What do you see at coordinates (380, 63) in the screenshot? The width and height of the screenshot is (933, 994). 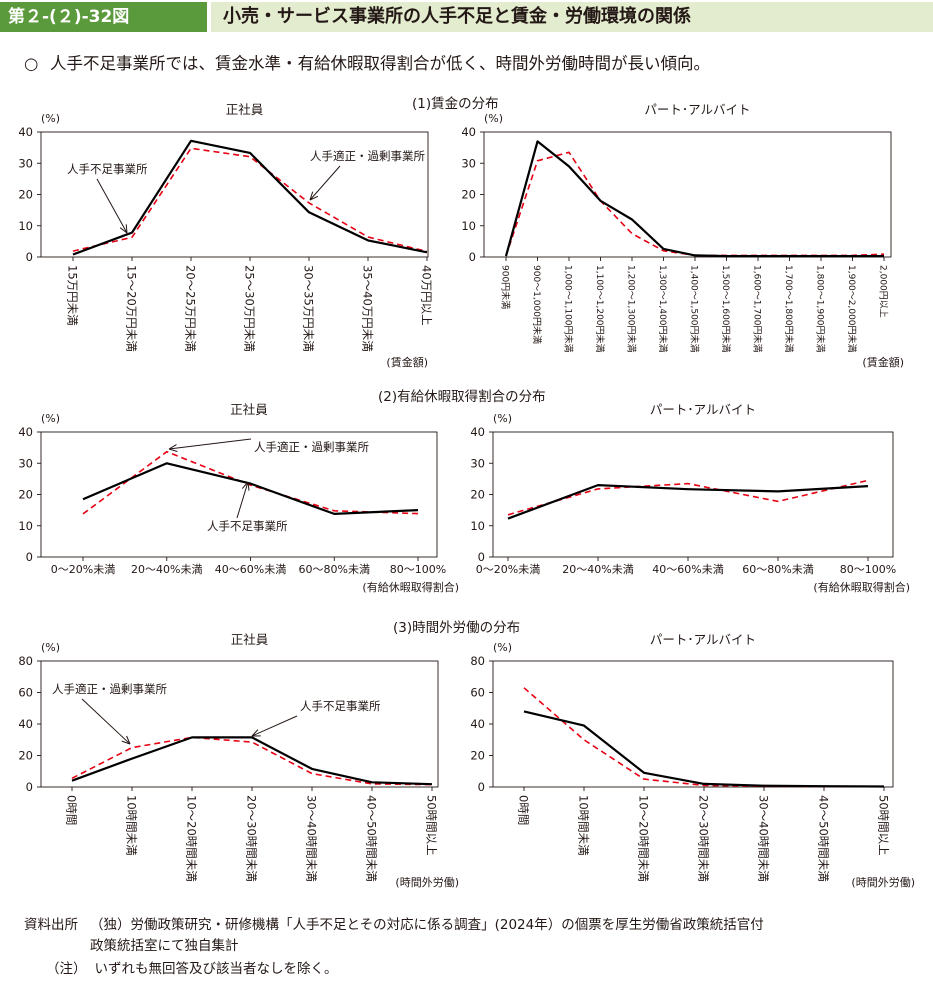 I see `summary-text: 人手不足事業所では、賃金水準・有給休暇取得割合が低く、時間外労働時間が長い傾向。` at bounding box center [380, 63].